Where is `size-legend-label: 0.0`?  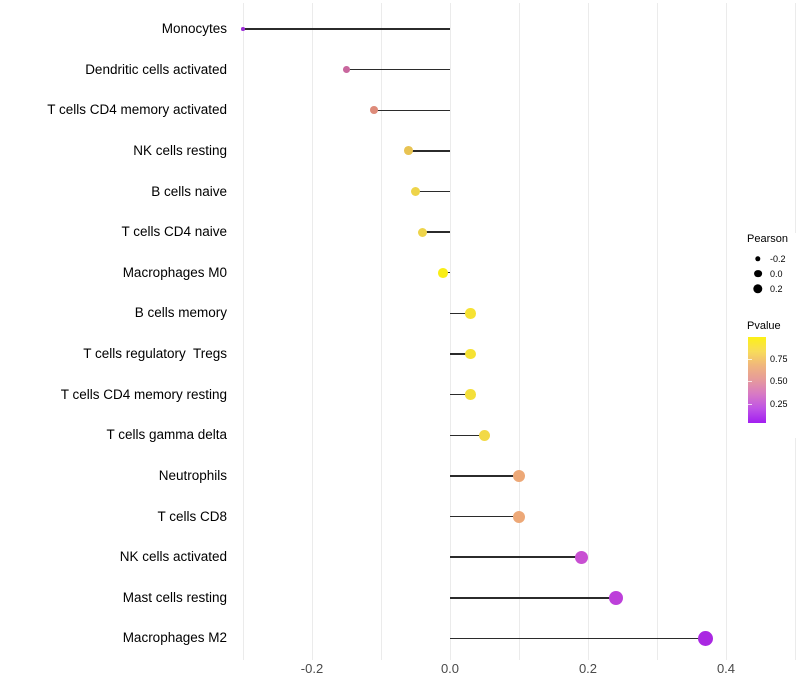 size-legend-label: 0.0 is located at coordinates (776, 273).